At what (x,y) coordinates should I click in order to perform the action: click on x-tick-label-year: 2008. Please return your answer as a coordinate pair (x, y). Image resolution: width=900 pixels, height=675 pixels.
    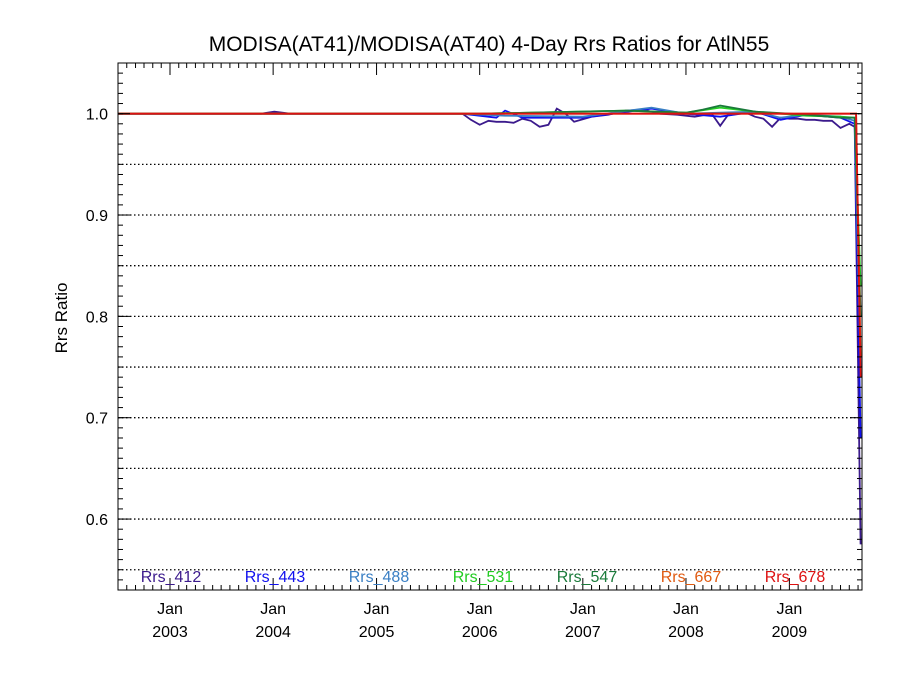
    Looking at the image, I should click on (686, 632).